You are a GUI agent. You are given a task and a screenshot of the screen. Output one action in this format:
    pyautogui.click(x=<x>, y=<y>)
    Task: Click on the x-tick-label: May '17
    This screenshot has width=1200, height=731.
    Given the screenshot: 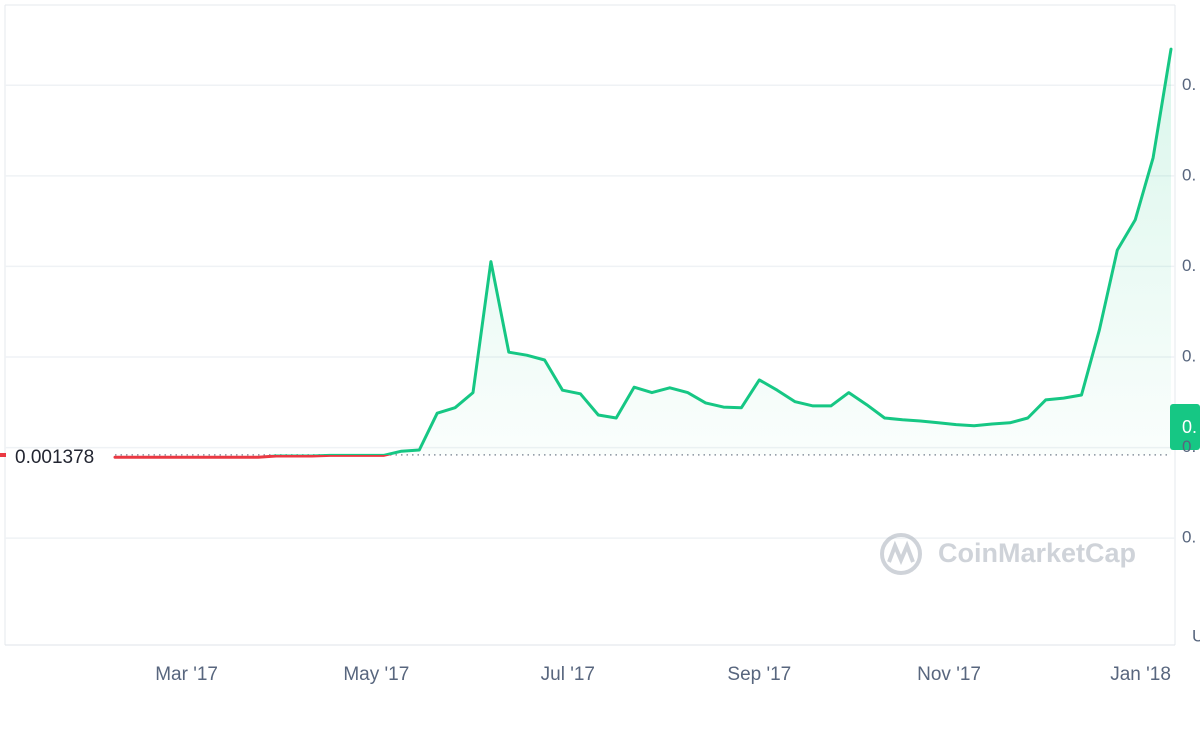 What is the action you would take?
    pyautogui.click(x=376, y=674)
    